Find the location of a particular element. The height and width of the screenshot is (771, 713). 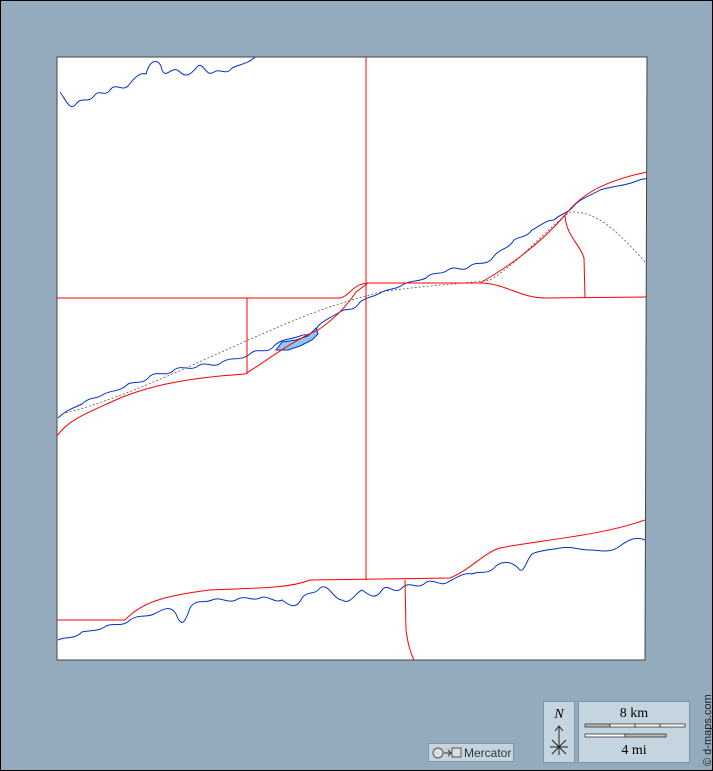

road-south is located at coordinates (351, 570).